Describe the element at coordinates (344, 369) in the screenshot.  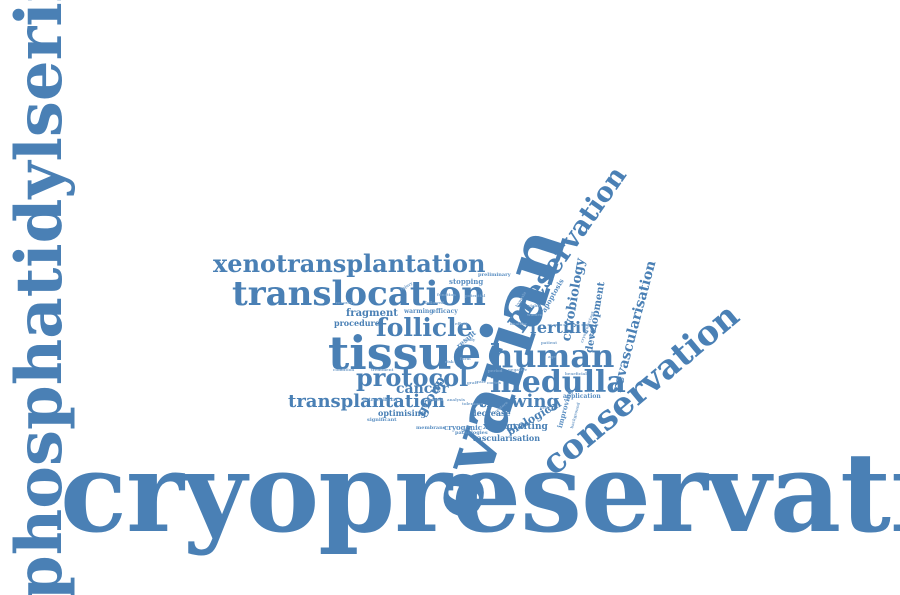
I see `word-condition: condition` at that location.